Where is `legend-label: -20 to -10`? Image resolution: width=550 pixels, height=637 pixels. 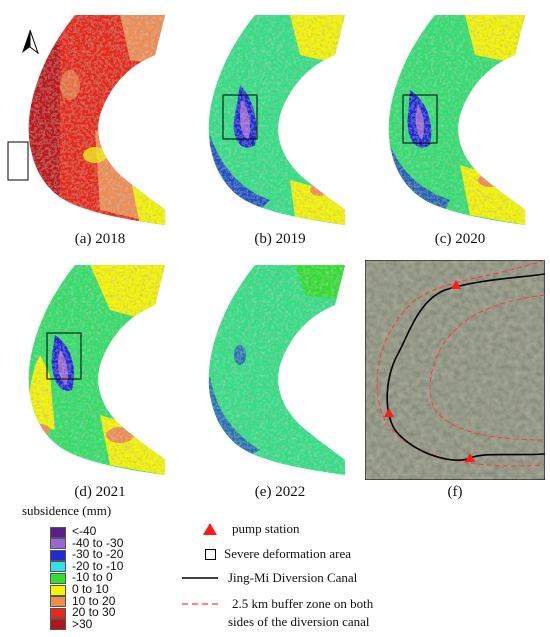
legend-label: -20 to -10 is located at coordinates (98, 565).